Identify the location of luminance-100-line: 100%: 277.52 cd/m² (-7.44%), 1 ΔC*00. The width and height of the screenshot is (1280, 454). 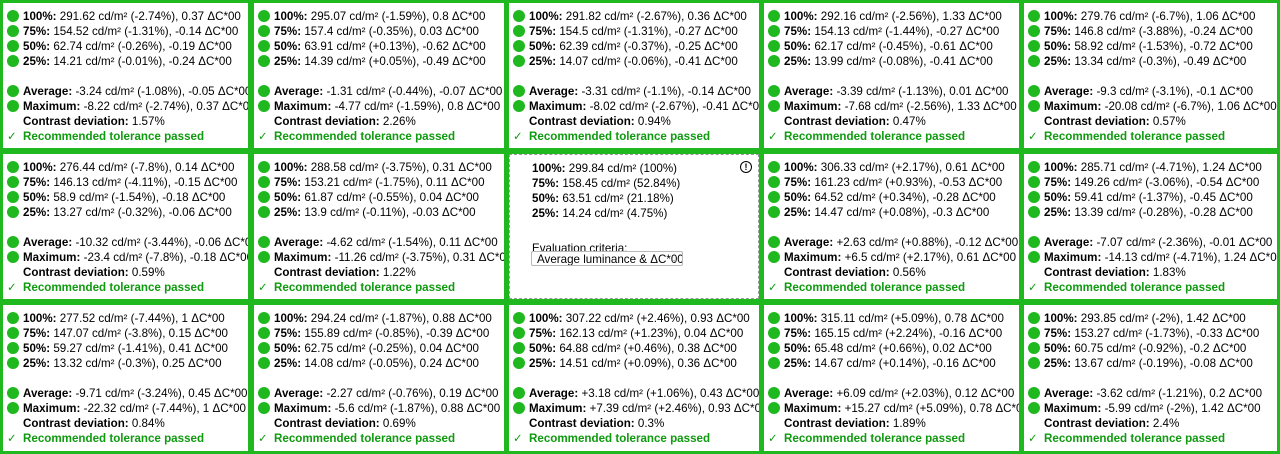
(116, 319).